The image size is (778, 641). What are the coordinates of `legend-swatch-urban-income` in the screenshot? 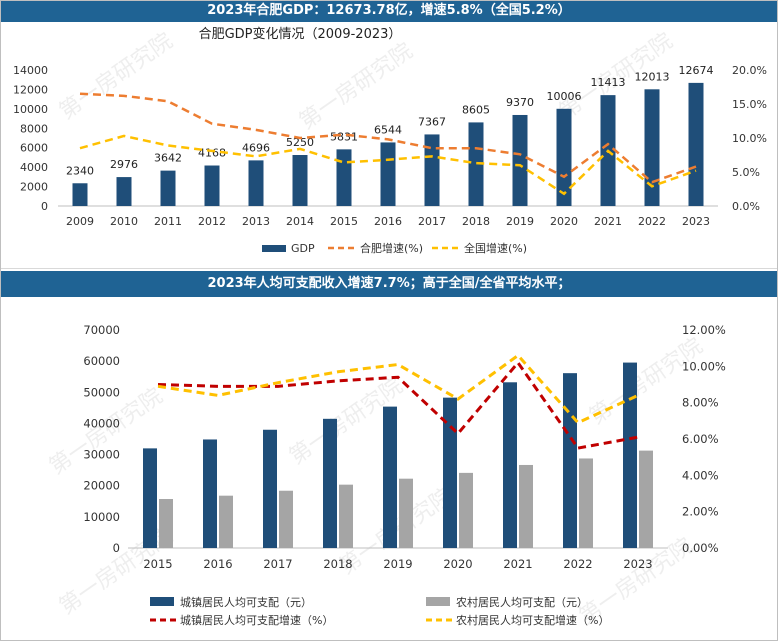 It's located at (162, 601).